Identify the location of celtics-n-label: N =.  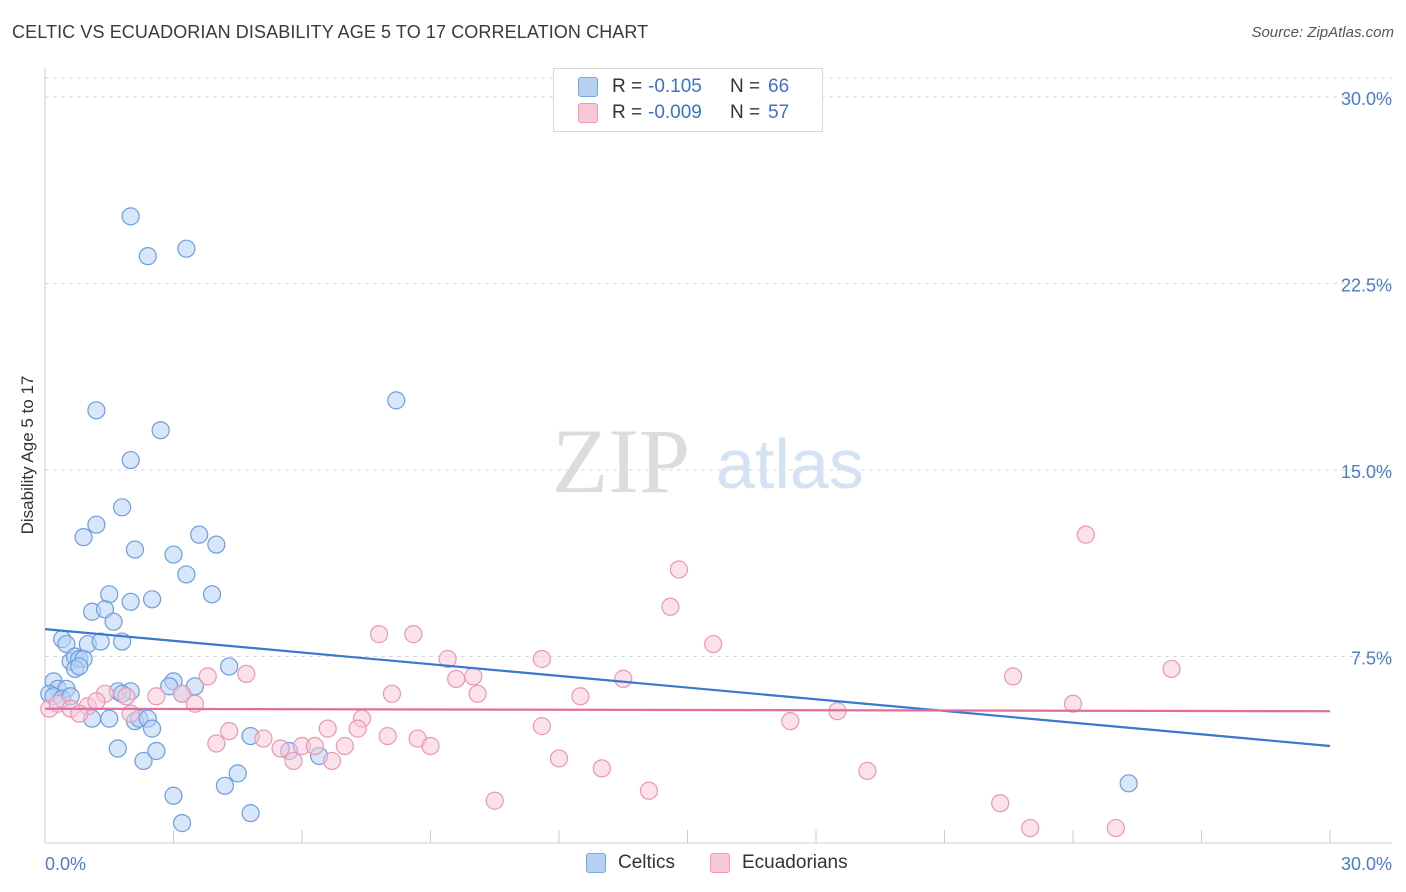
(745, 86).